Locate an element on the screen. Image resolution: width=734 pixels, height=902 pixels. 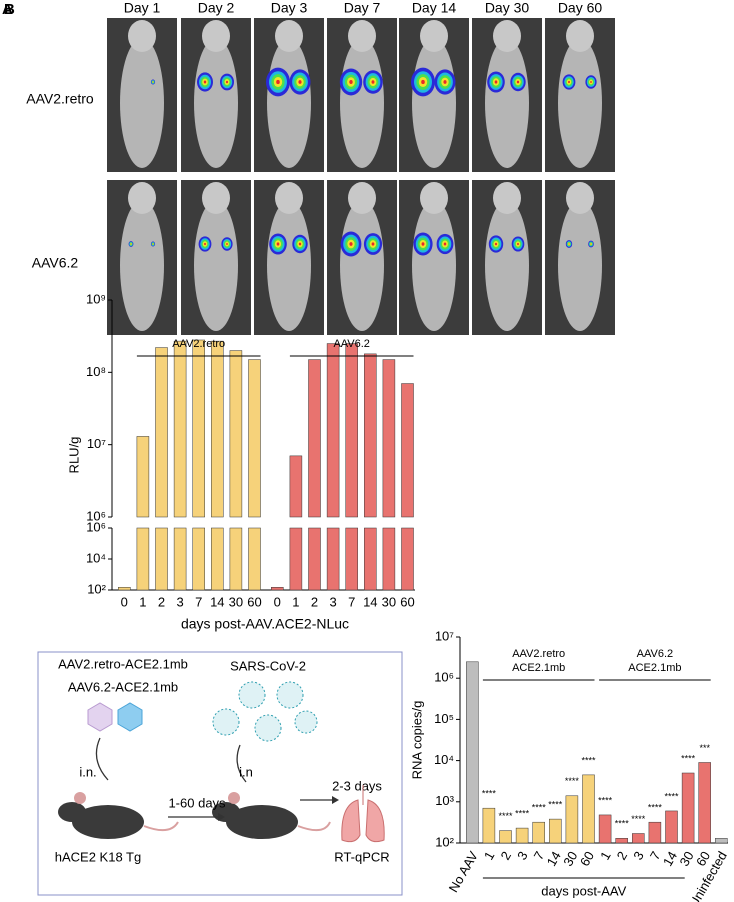
interval-label: 1-60 days is located at coordinates (197, 802).